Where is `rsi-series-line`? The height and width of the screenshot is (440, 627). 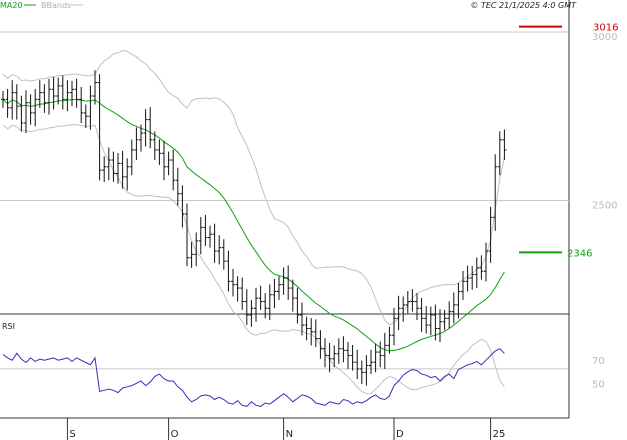 rsi-series-line is located at coordinates (253, 377).